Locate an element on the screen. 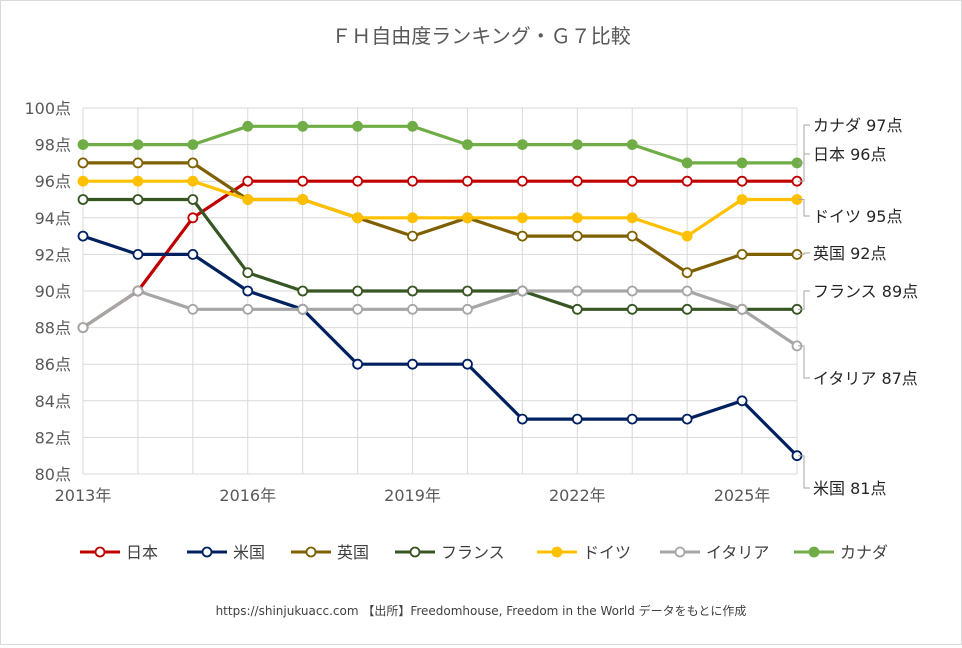 The height and width of the screenshot is (648, 962). legend-label: 英国 is located at coordinates (353, 552).